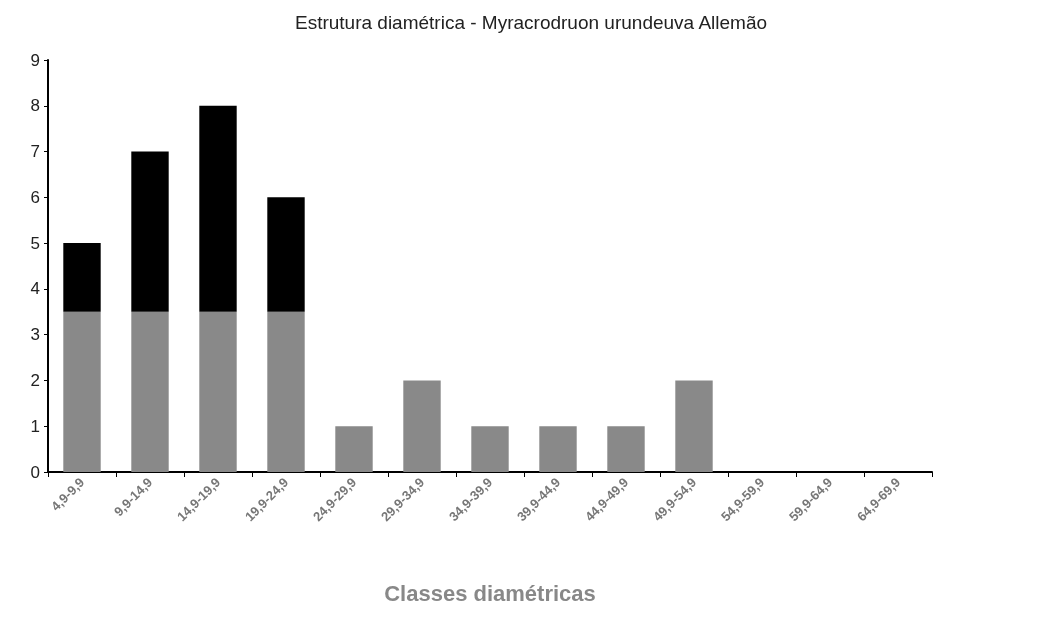  Describe the element at coordinates (35, 426) in the screenshot. I see `y-tick-label: 1` at that location.